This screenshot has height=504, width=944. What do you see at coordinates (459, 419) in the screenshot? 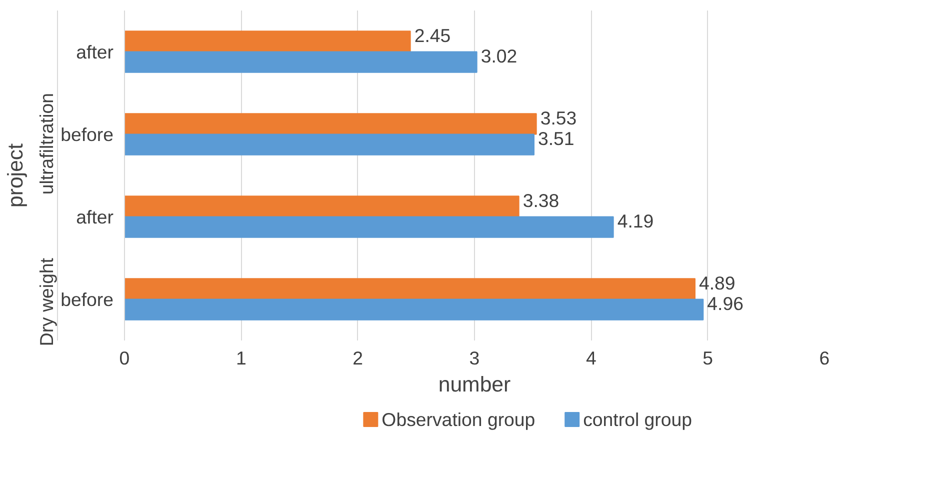
I see `legend-label: Observation group` at bounding box center [459, 419].